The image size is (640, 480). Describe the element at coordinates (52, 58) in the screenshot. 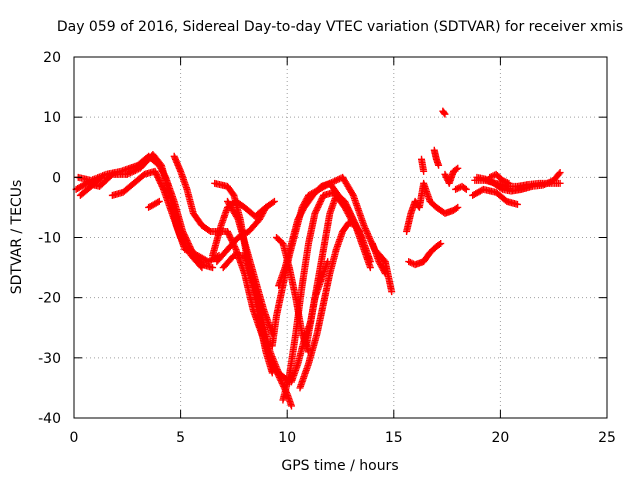

I see `y-tick-label: 20` at that location.